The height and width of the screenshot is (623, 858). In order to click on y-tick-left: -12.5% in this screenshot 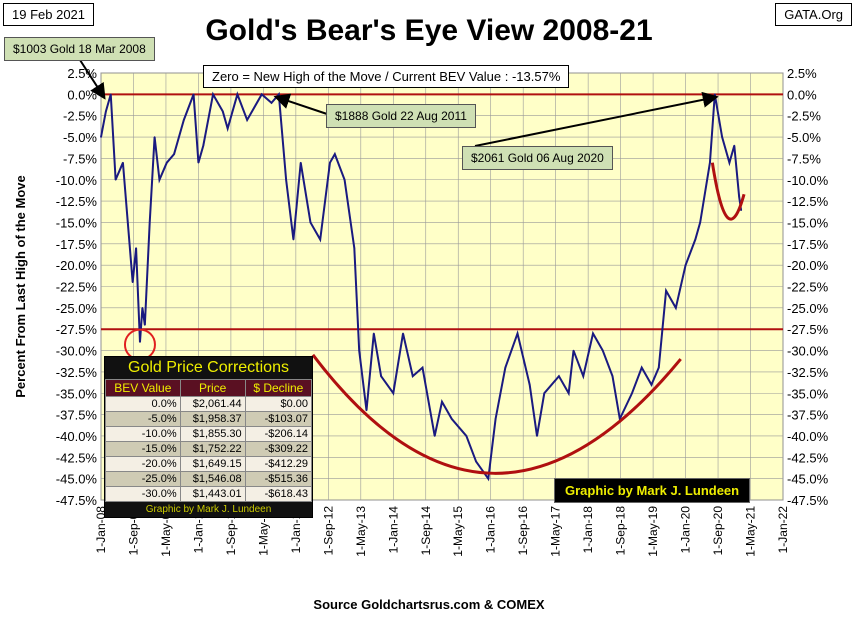, I will do `click(77, 201)`.